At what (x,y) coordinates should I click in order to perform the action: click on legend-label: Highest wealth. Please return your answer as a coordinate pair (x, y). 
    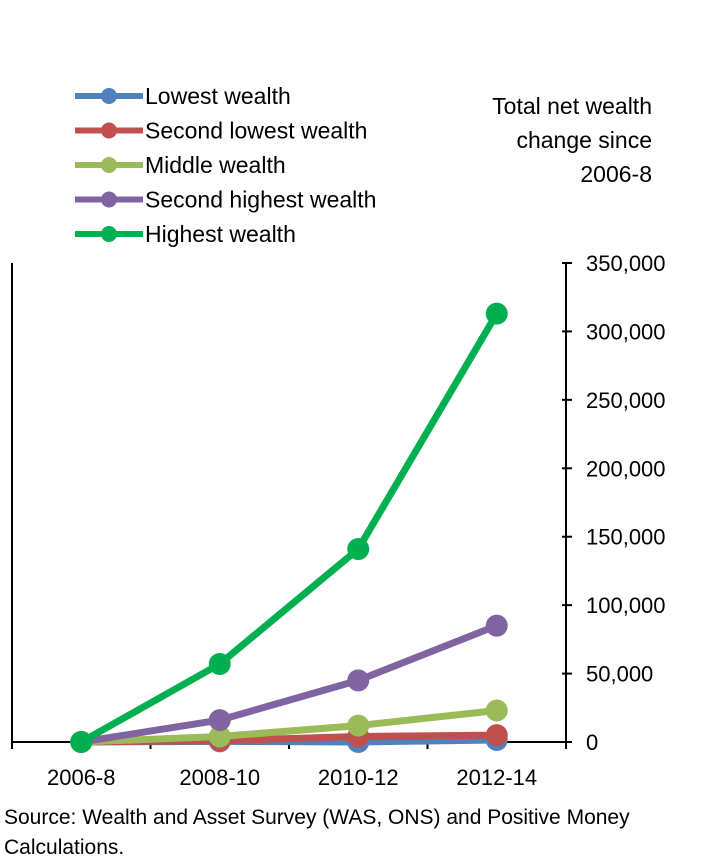
    Looking at the image, I should click on (220, 234).